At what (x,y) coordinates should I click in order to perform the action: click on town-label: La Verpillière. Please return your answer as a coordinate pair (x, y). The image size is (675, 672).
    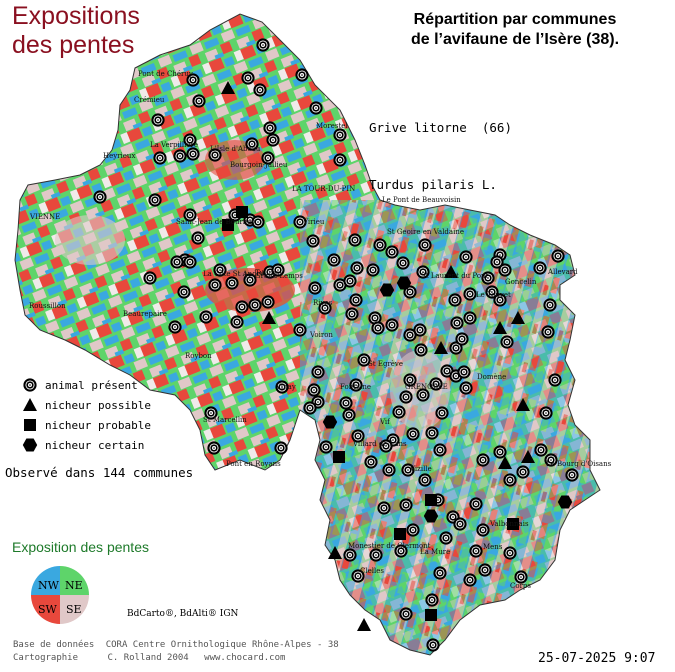
    Looking at the image, I should click on (174, 145).